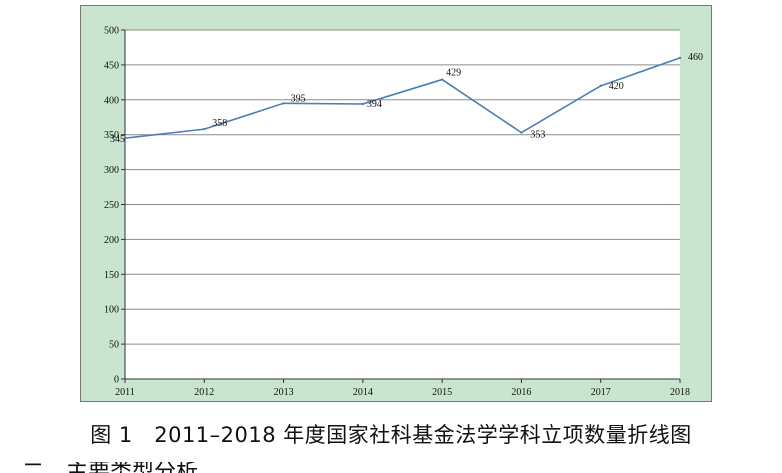 This screenshot has width=782, height=473. I want to click on next-heading-partial: 二、主要类型分析, so click(110, 467).